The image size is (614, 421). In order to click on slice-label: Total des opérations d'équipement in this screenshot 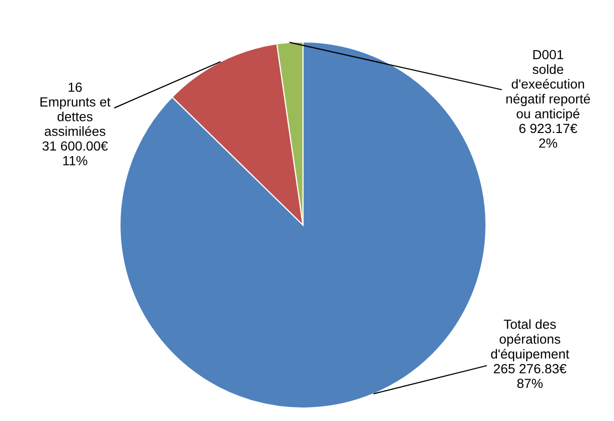, I will do `click(530, 340)`.